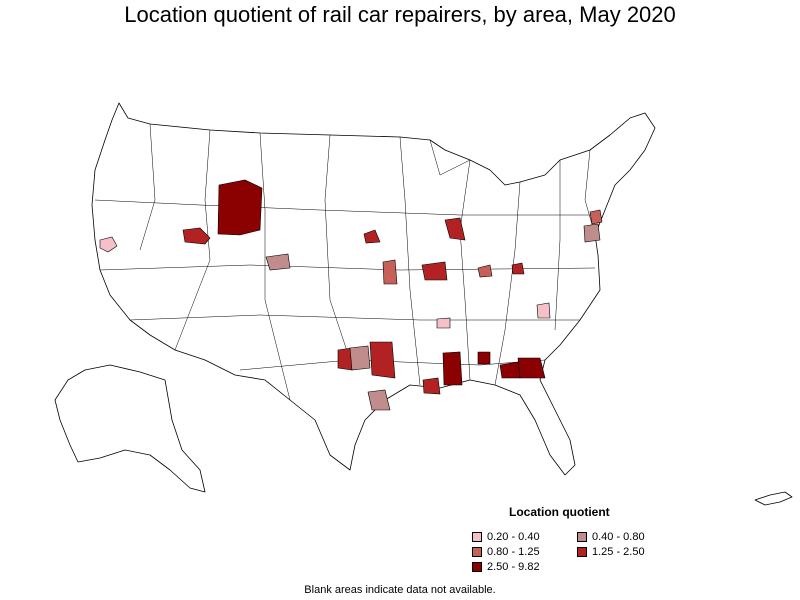 This screenshot has width=800, height=600. I want to click on area-georgia-coast, so click(531, 368).